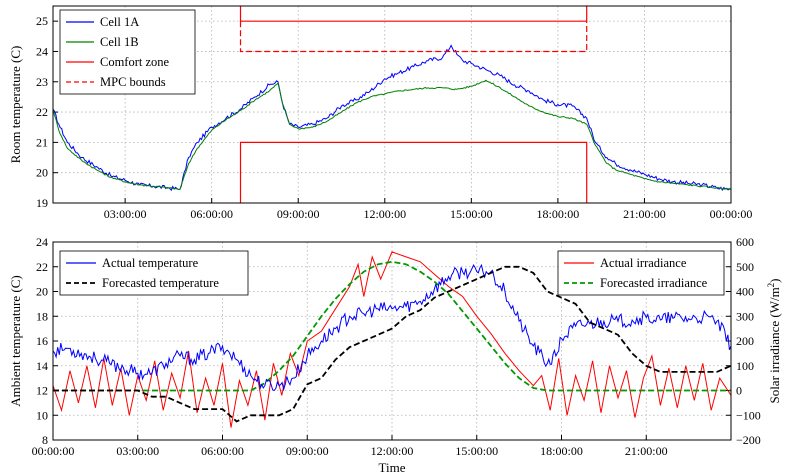 This screenshot has height=476, width=789. I want to click on legend: Cell 1A Cell 1B Comfort zone MPC bounds, so click(127, 52).